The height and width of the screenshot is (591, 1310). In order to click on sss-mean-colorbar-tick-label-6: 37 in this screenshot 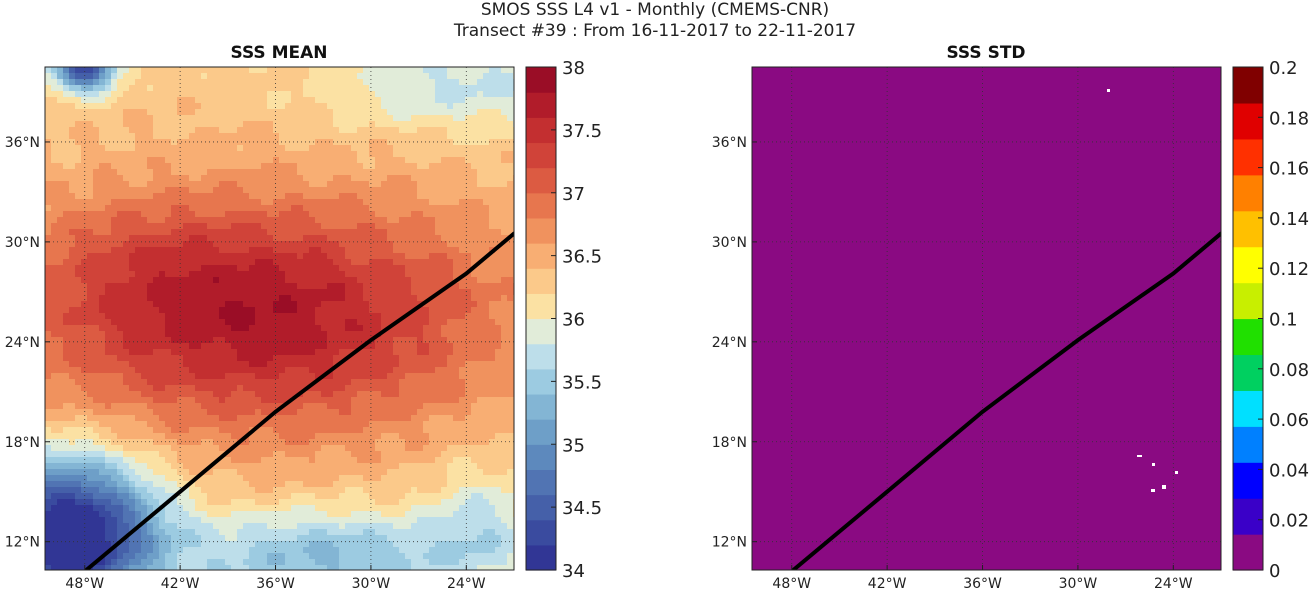, I will do `click(573, 194)`.